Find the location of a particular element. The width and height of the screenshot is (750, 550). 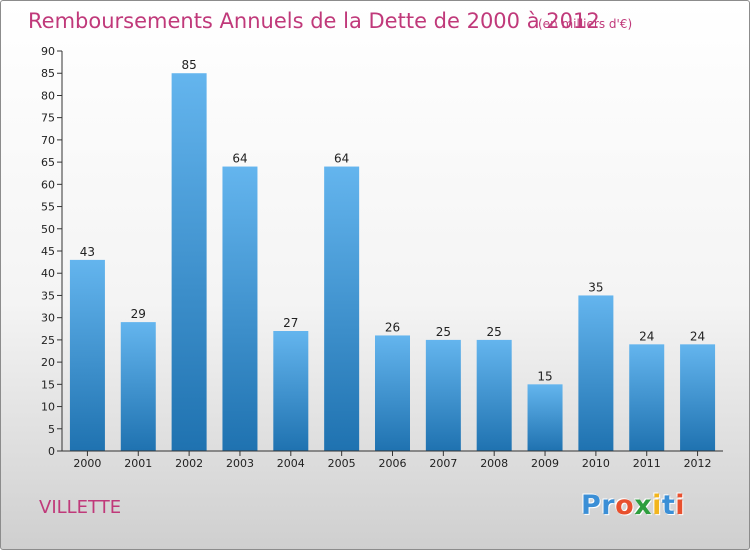

y-tick-label: 50 is located at coordinates (48, 229).